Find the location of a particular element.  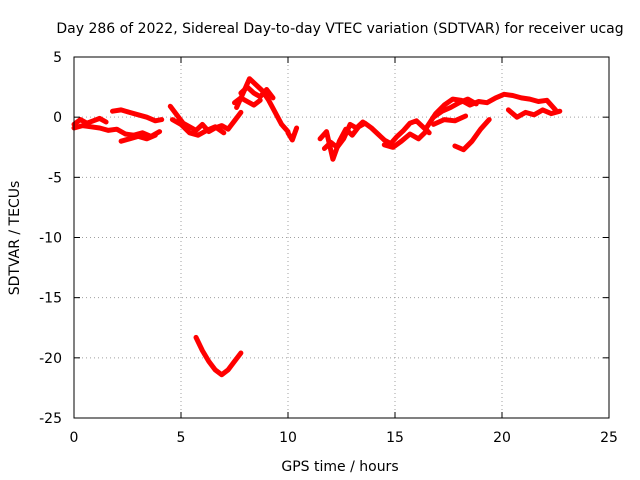

y-tick-label: -20 is located at coordinates (50, 359).